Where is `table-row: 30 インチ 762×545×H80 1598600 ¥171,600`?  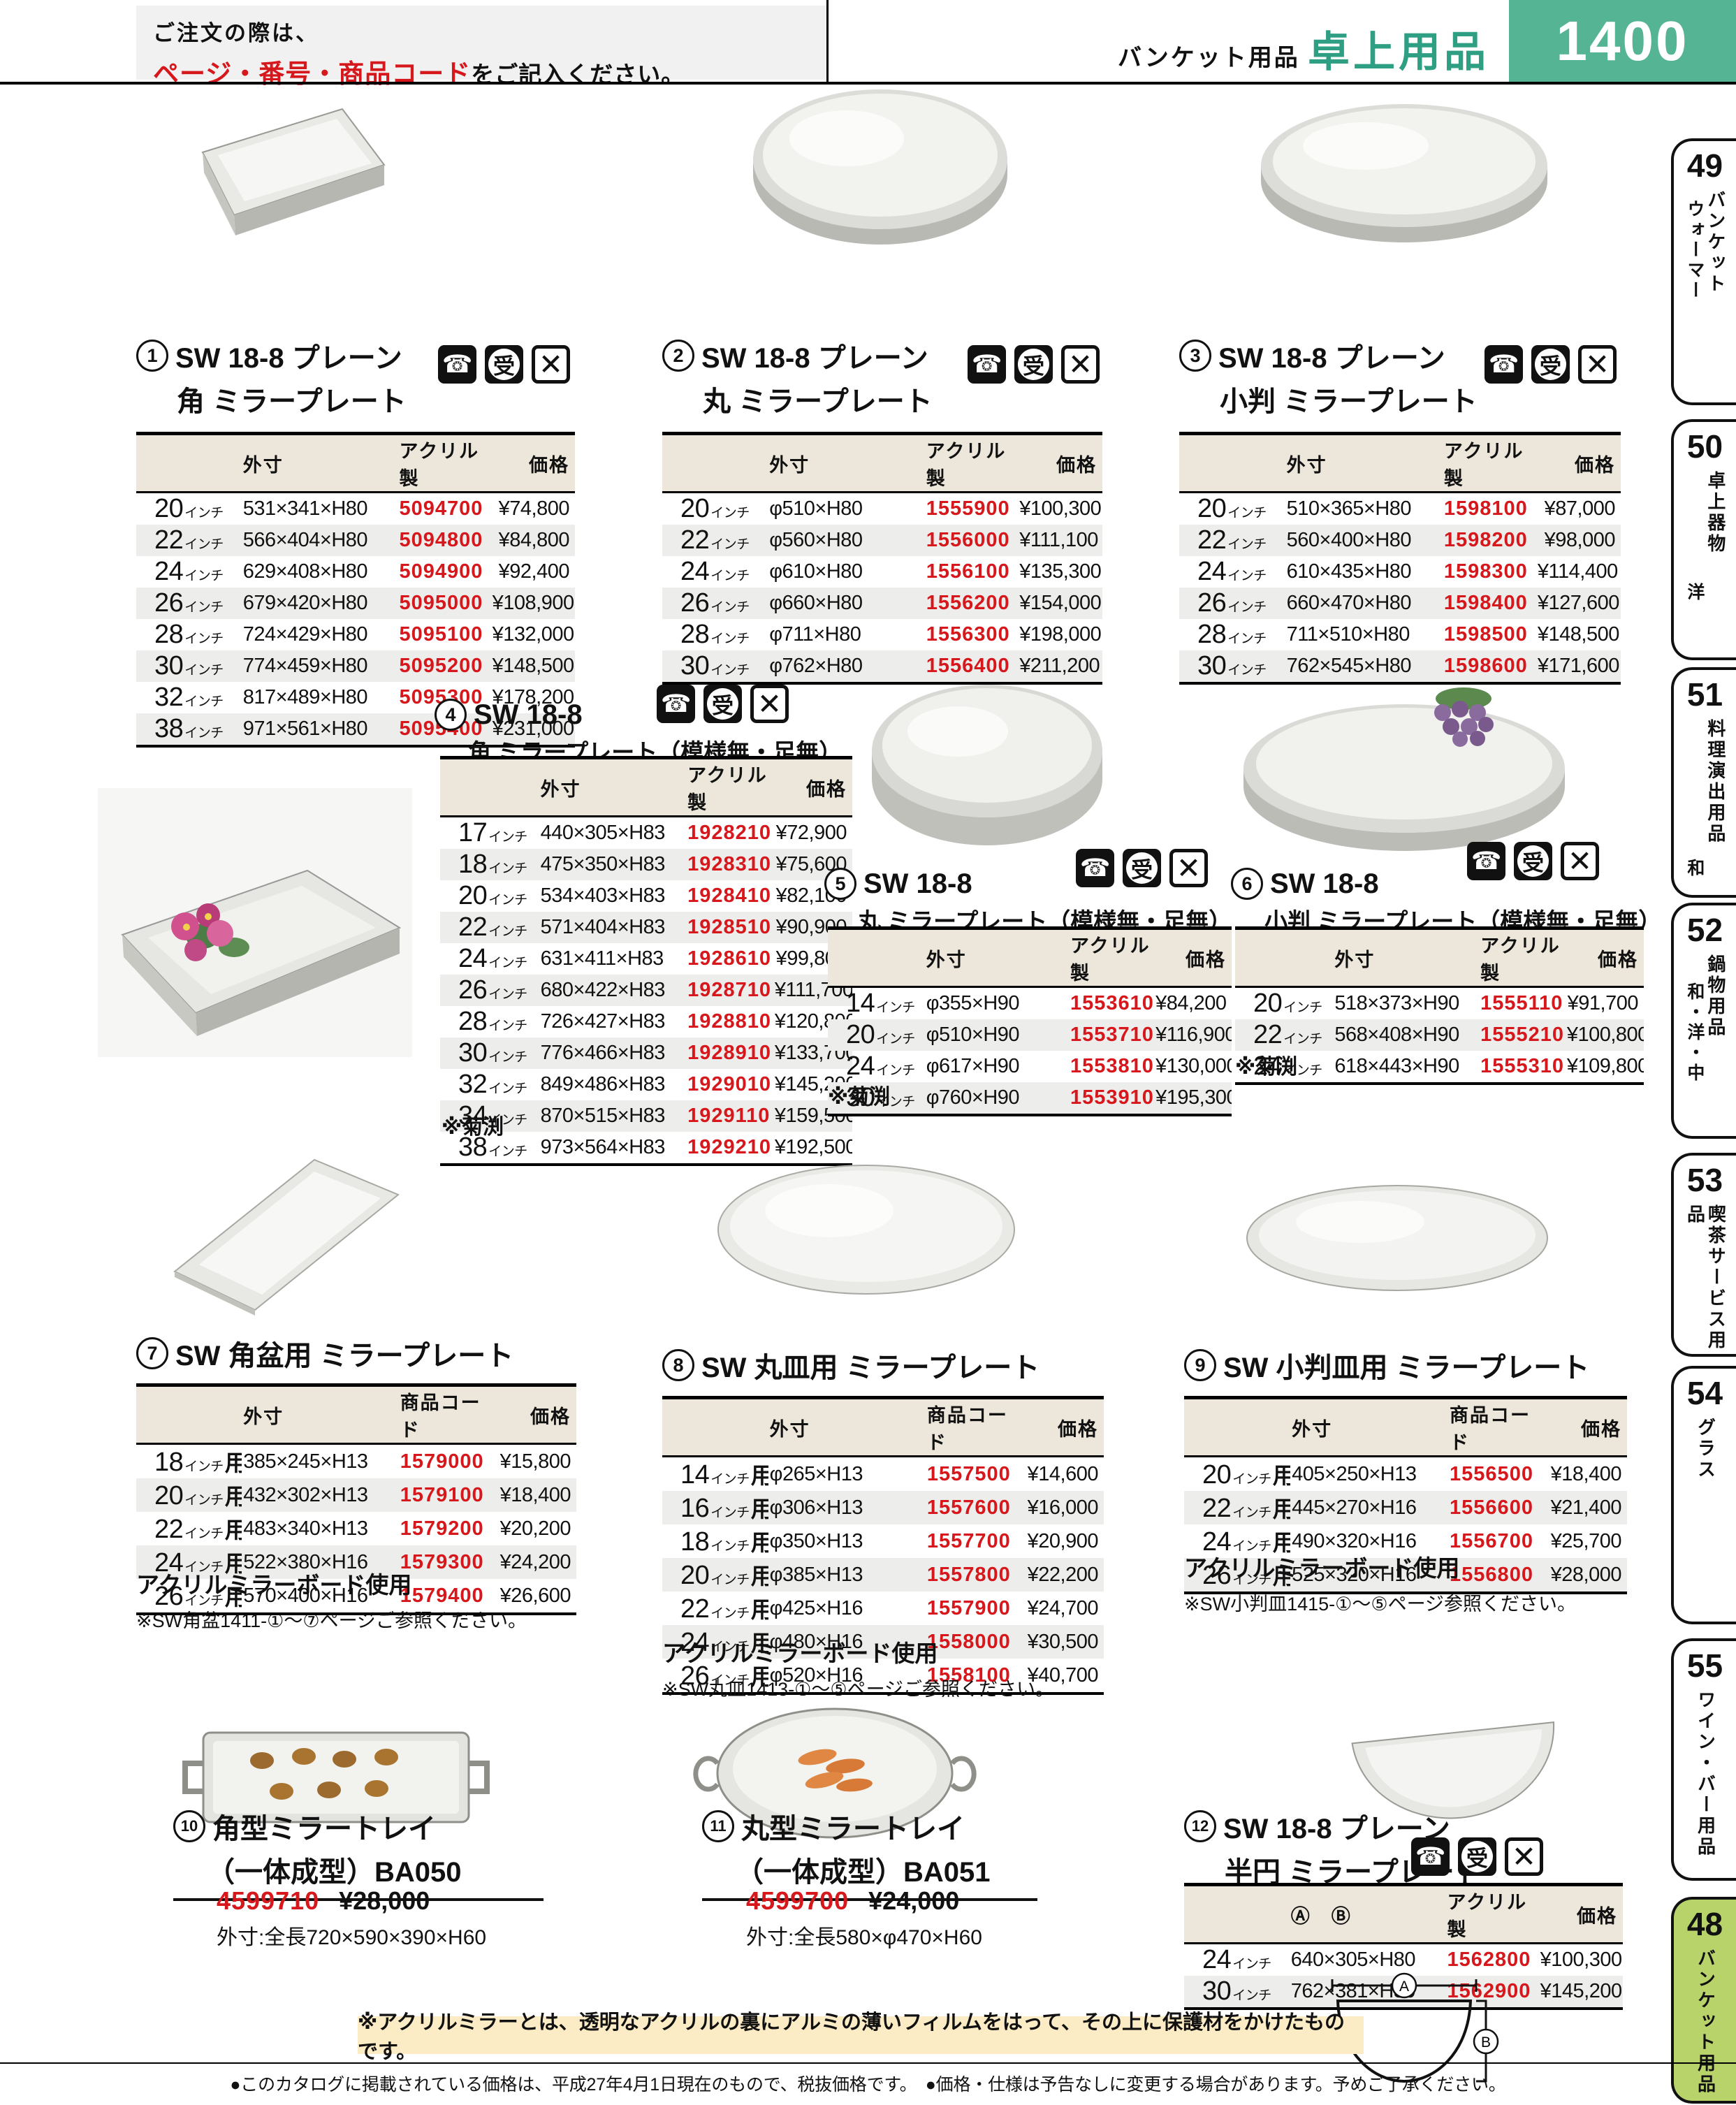
table-row: 30 インチ 762×545×H80 1598600 ¥171,600 is located at coordinates (1400, 667).